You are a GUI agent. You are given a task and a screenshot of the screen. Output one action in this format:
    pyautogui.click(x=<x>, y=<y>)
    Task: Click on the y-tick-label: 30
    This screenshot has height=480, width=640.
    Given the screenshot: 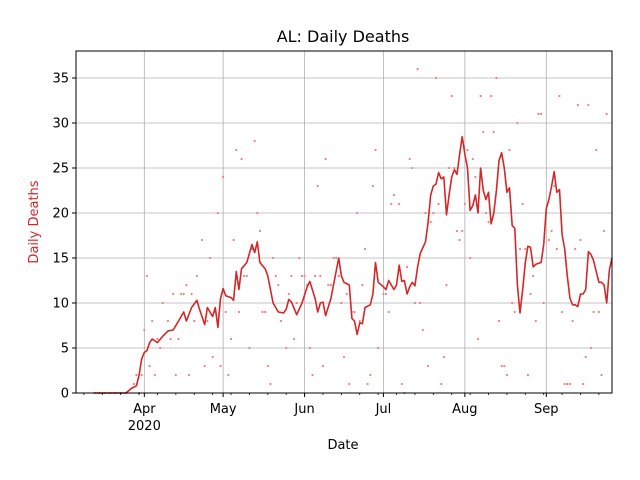 What is the action you would take?
    pyautogui.click(x=60, y=124)
    